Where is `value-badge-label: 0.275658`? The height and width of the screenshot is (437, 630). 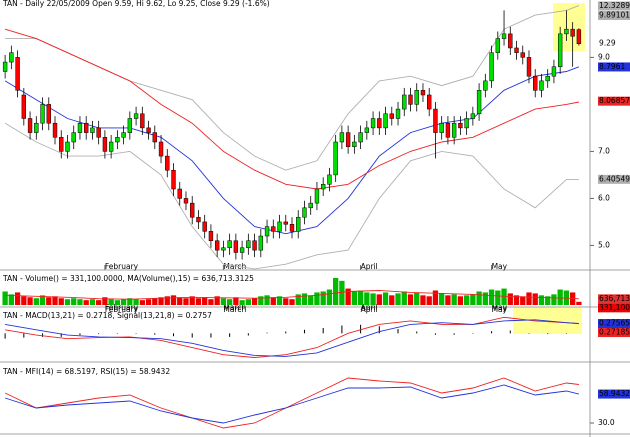
value-badge-label: 0.275658 is located at coordinates (614, 323).